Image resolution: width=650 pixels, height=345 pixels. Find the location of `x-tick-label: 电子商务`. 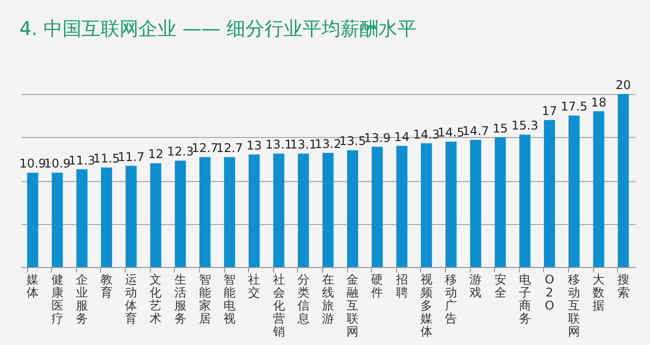

x-tick-label: 电子商务 is located at coordinates (524, 299).